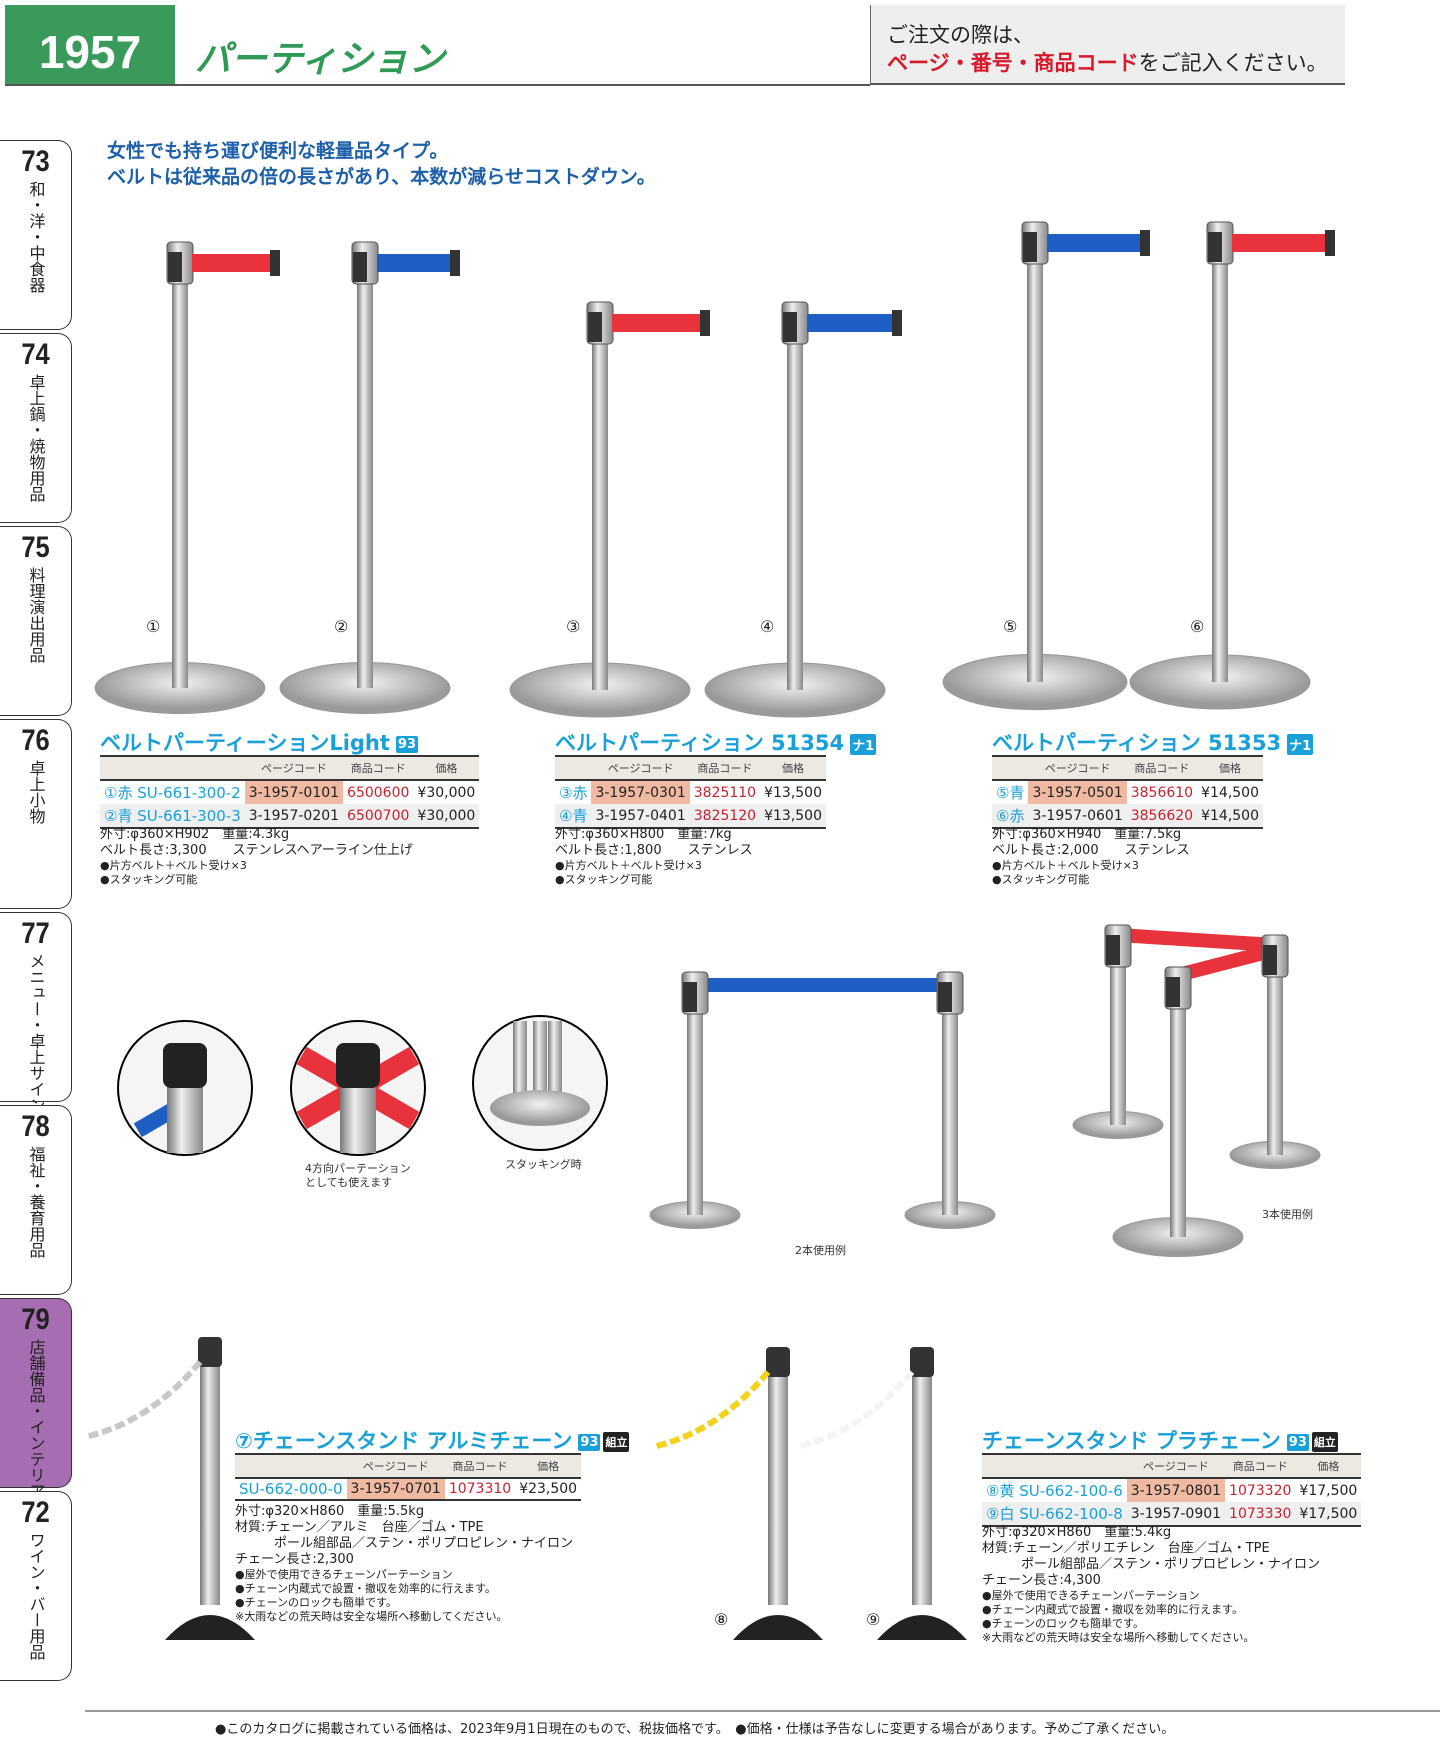  Describe the element at coordinates (1176, 1514) in the screenshot. I see `page-code: 3-1957-0901` at that location.